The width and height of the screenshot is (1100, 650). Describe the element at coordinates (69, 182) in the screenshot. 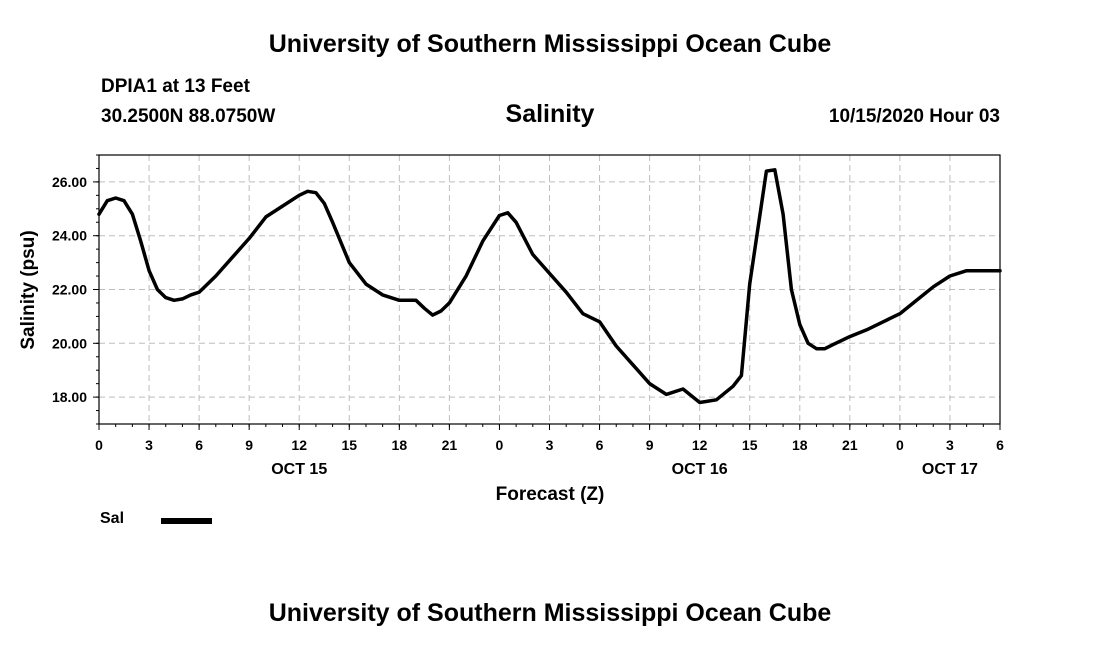

I see `y-tick-label: 26.00` at that location.